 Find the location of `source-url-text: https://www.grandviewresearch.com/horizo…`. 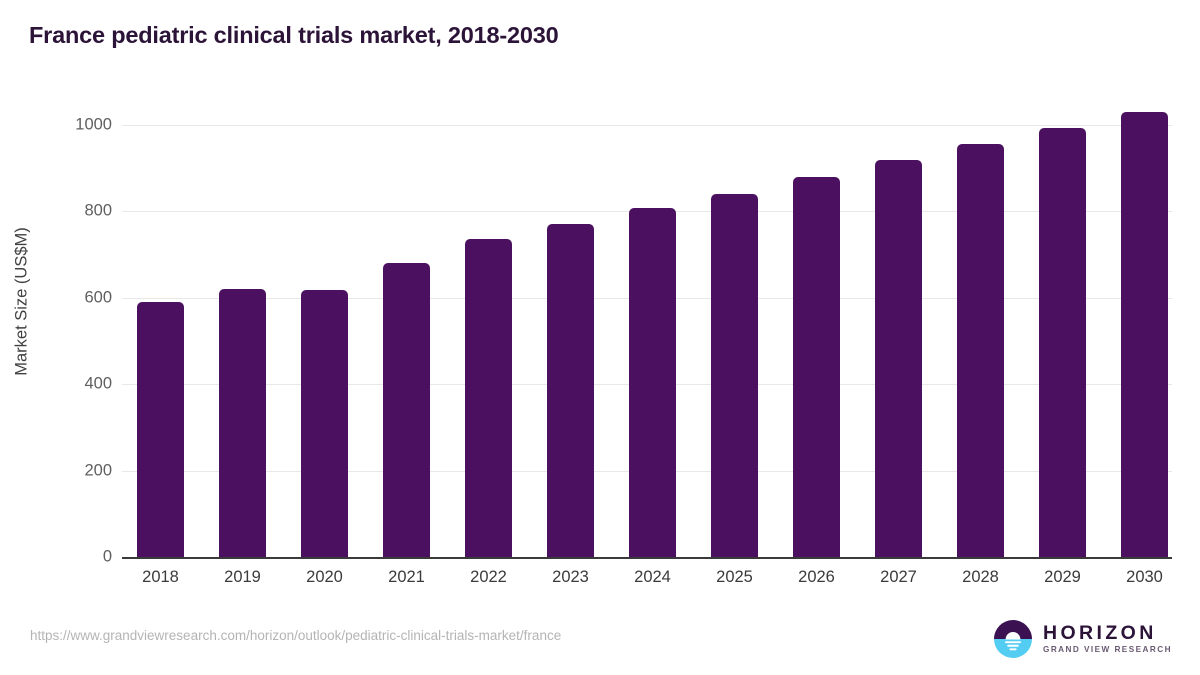

source-url-text: https://www.grandviewresearch.com/horizo… is located at coordinates (296, 635).